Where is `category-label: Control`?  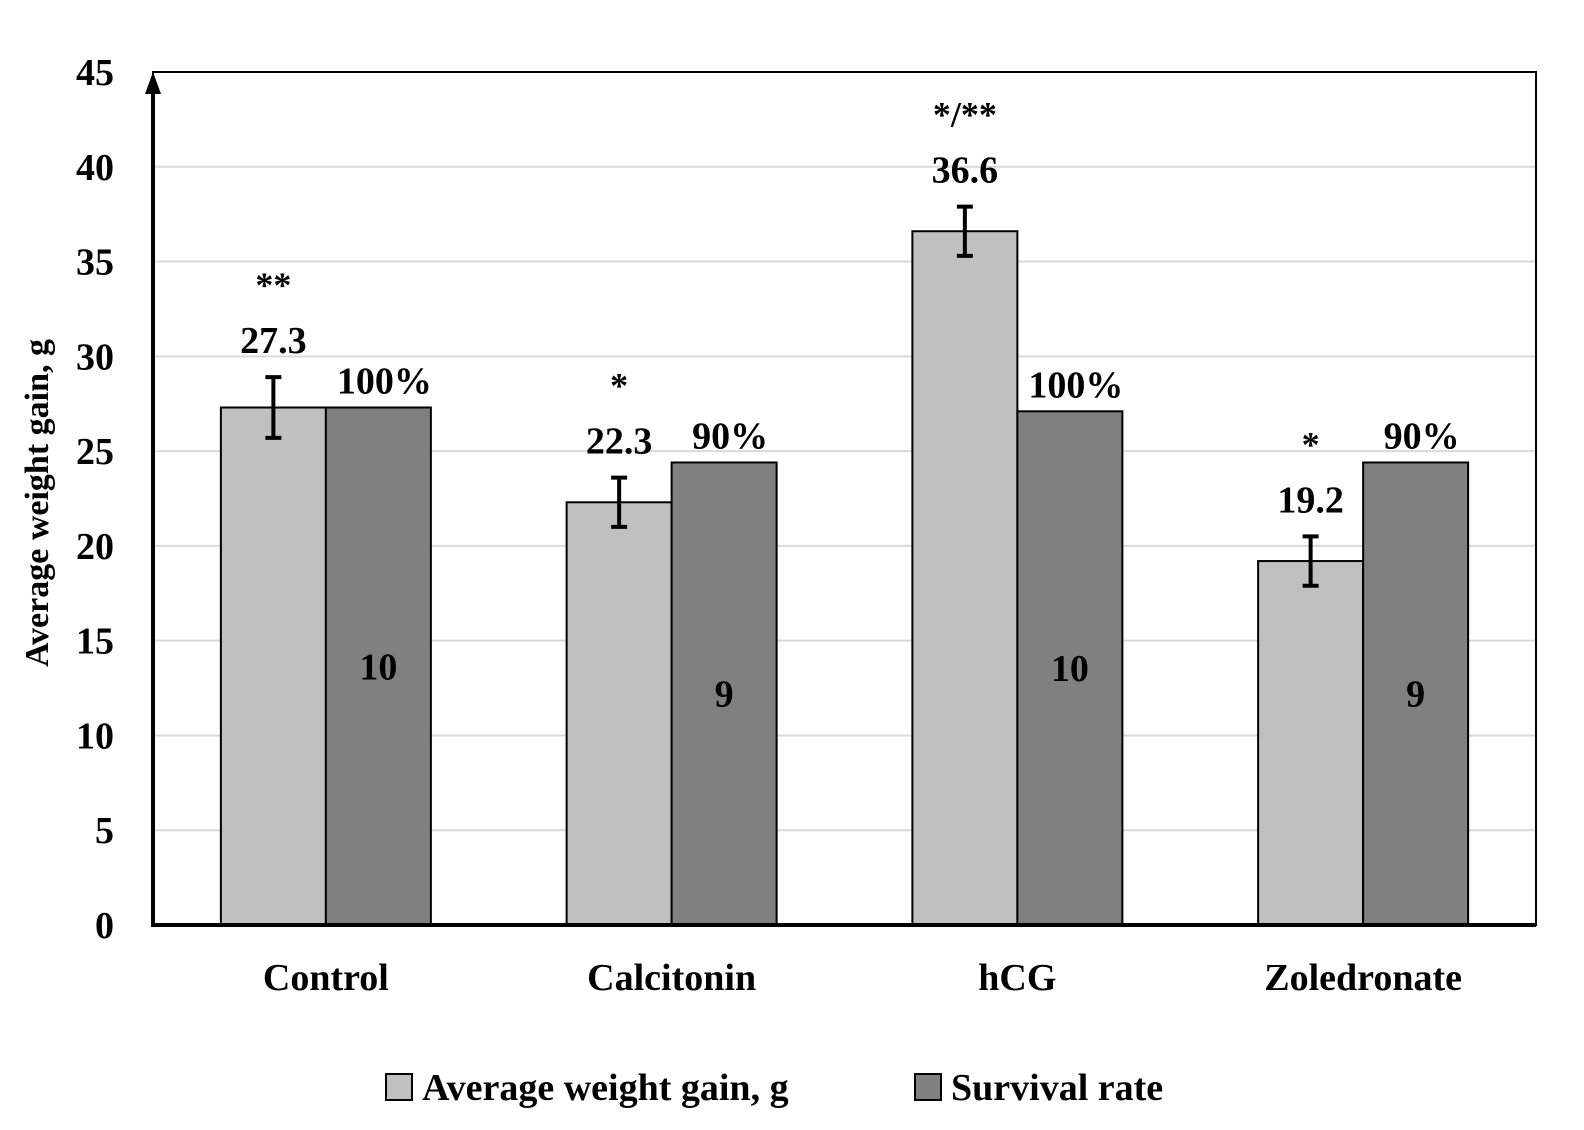 category-label: Control is located at coordinates (326, 978).